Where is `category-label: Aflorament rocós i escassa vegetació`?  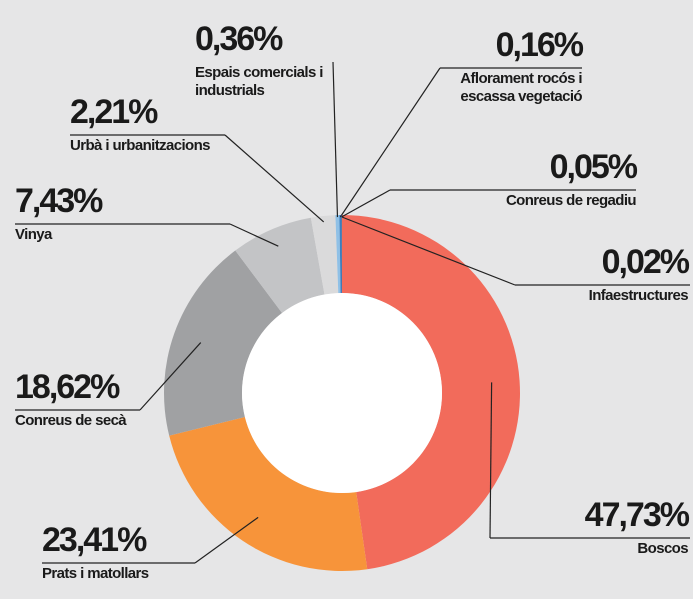
category-label: Aflorament rocós i escassa vegetació is located at coordinates (521, 87).